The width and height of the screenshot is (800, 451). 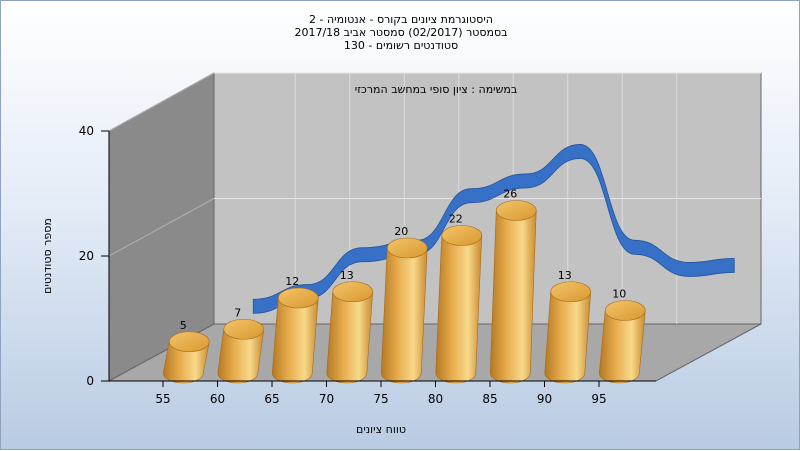 What do you see at coordinates (326, 399) in the screenshot?
I see `x-tick-label: 70` at bounding box center [326, 399].